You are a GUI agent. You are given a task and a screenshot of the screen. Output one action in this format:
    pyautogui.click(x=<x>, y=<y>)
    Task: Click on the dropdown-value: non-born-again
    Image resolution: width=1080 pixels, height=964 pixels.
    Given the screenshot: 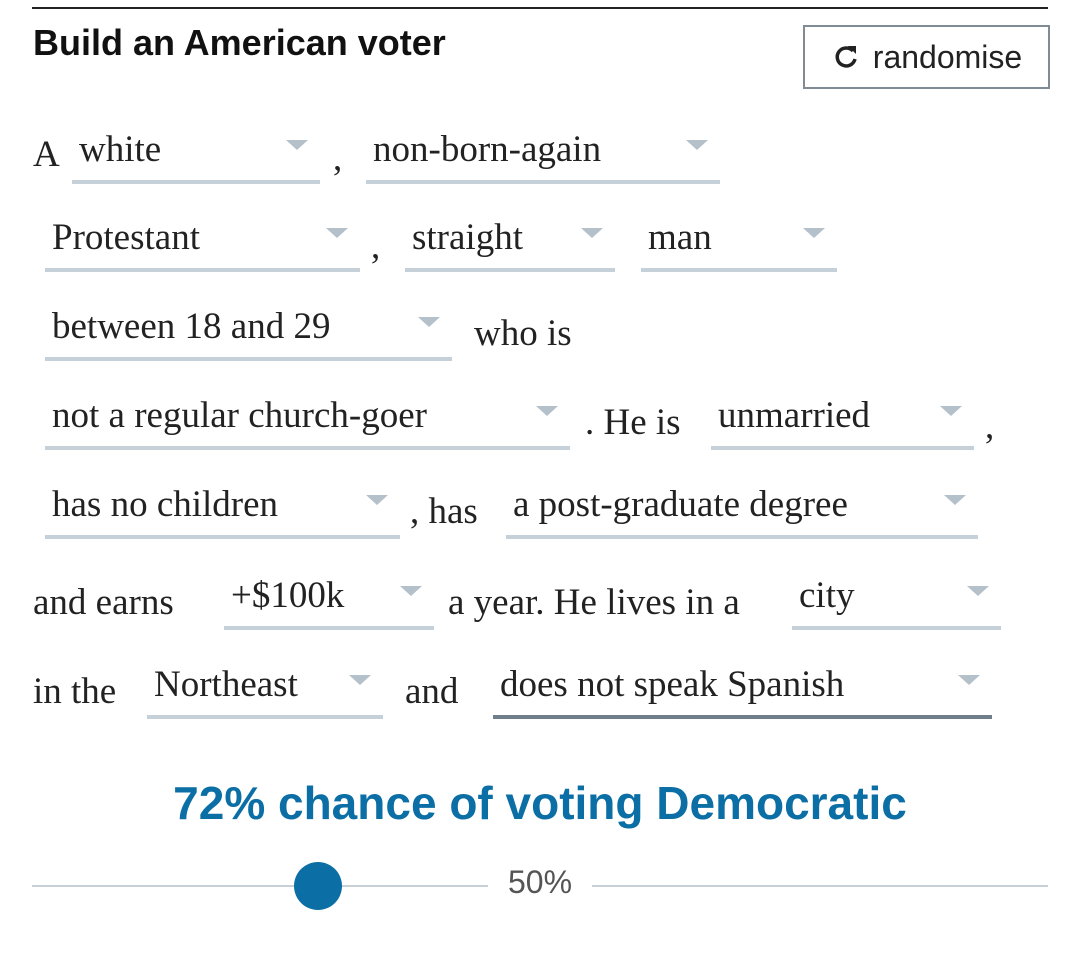 What is the action you would take?
    pyautogui.click(x=487, y=149)
    